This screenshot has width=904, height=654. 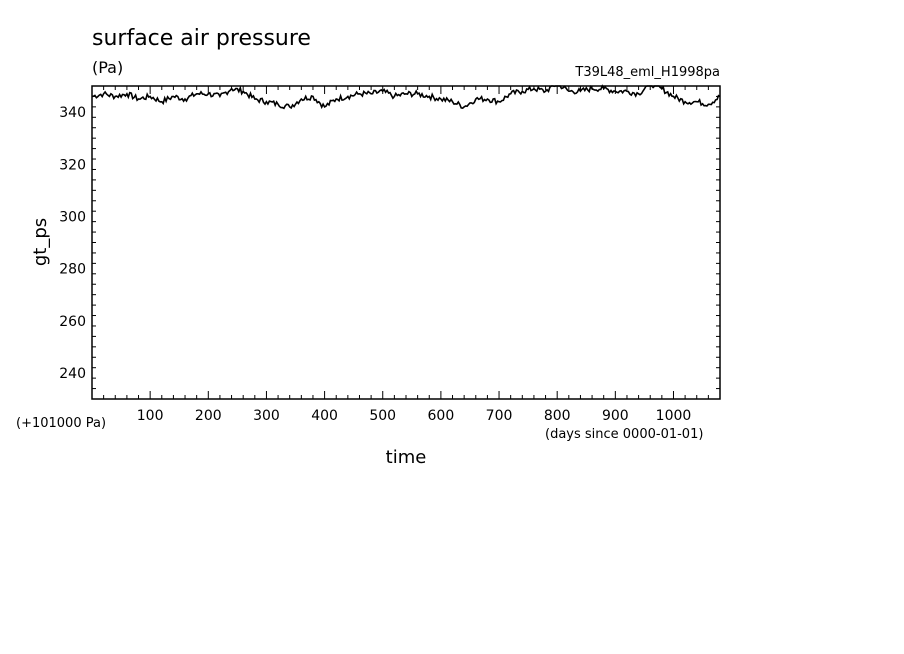 I want to click on y-tick-labels: 240 260 280 300 320 340, so click(x=72, y=243).